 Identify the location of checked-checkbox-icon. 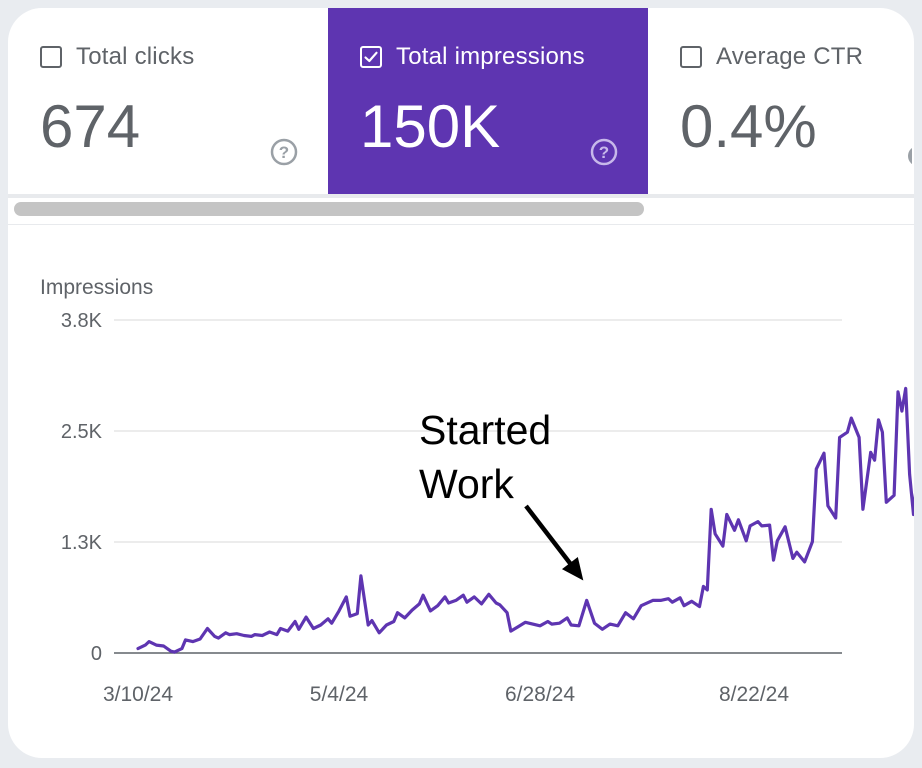
(371, 57).